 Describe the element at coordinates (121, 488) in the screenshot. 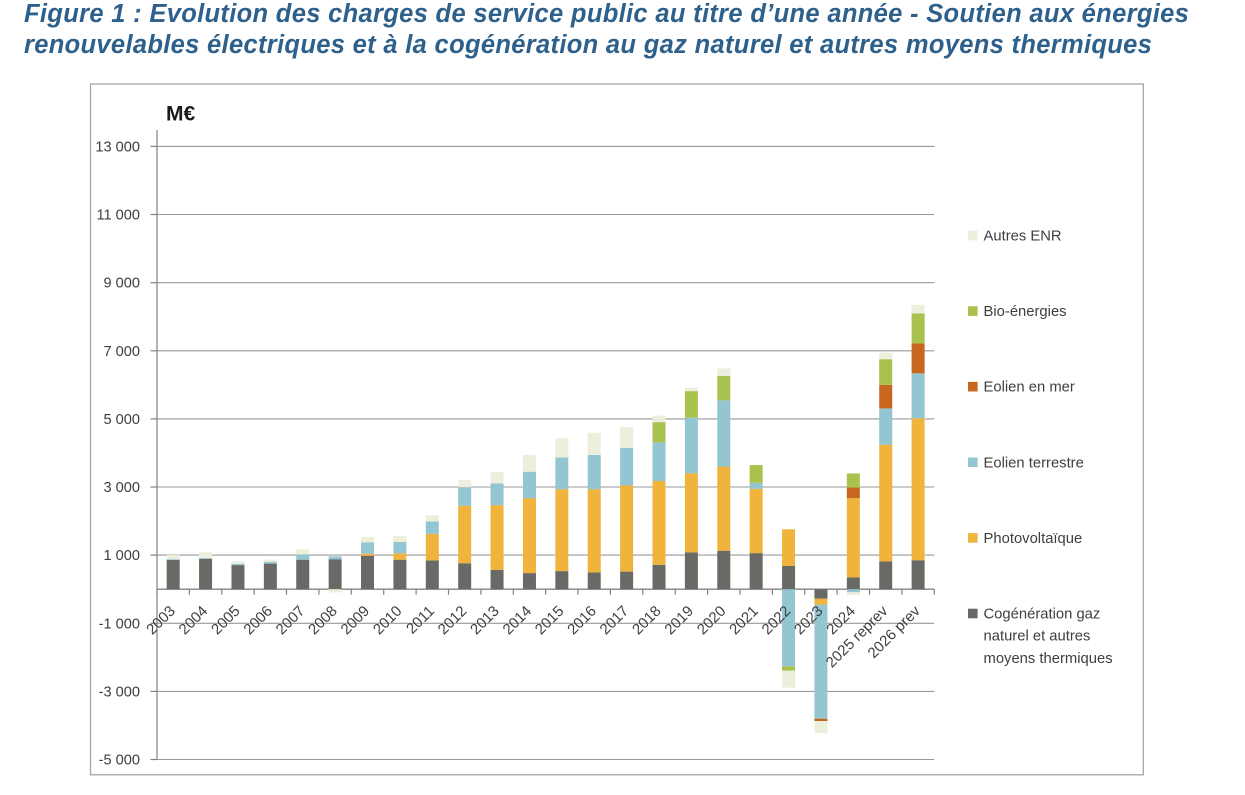

I see `svg-text: 3 000` at that location.